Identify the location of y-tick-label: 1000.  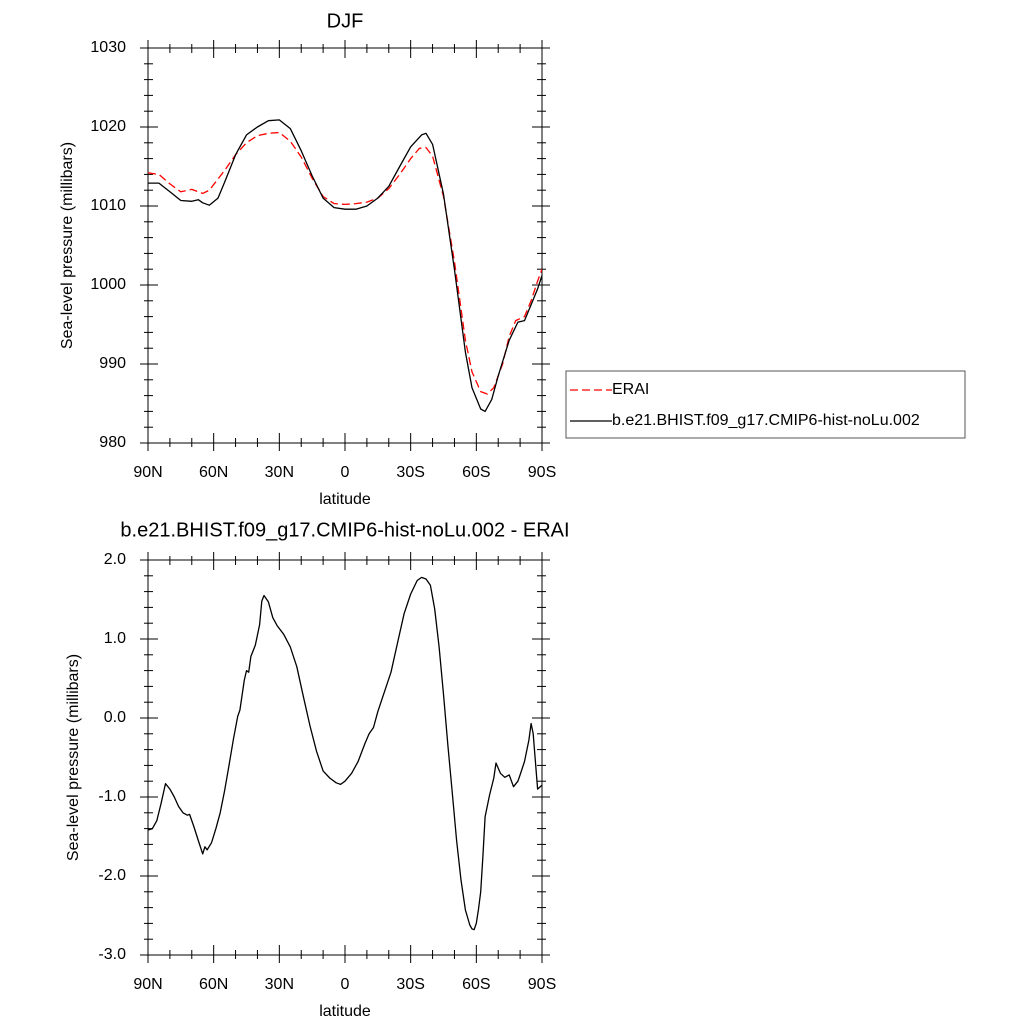
(108, 284).